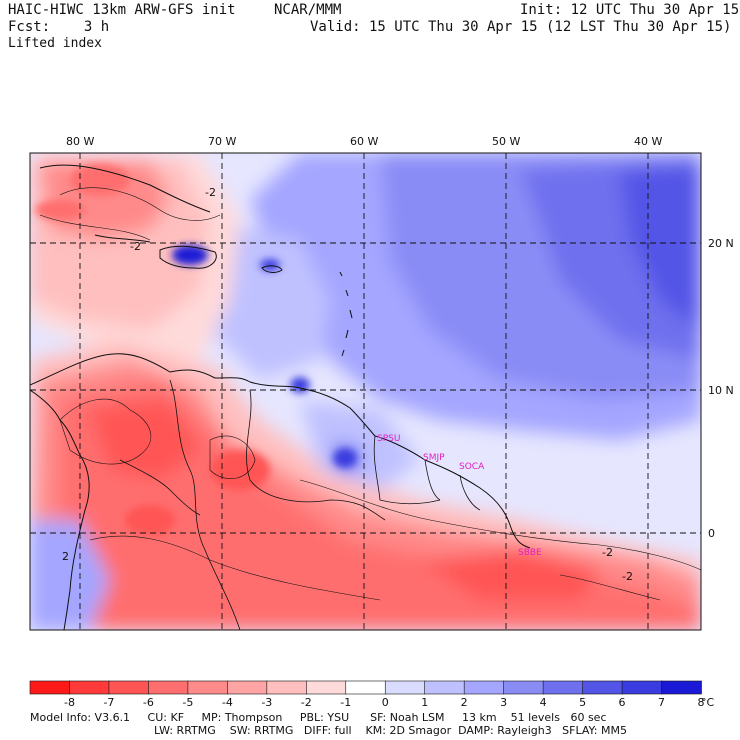 The height and width of the screenshot is (740, 740). Describe the element at coordinates (148, 702) in the screenshot. I see `colorbar-tick: -6` at that location.